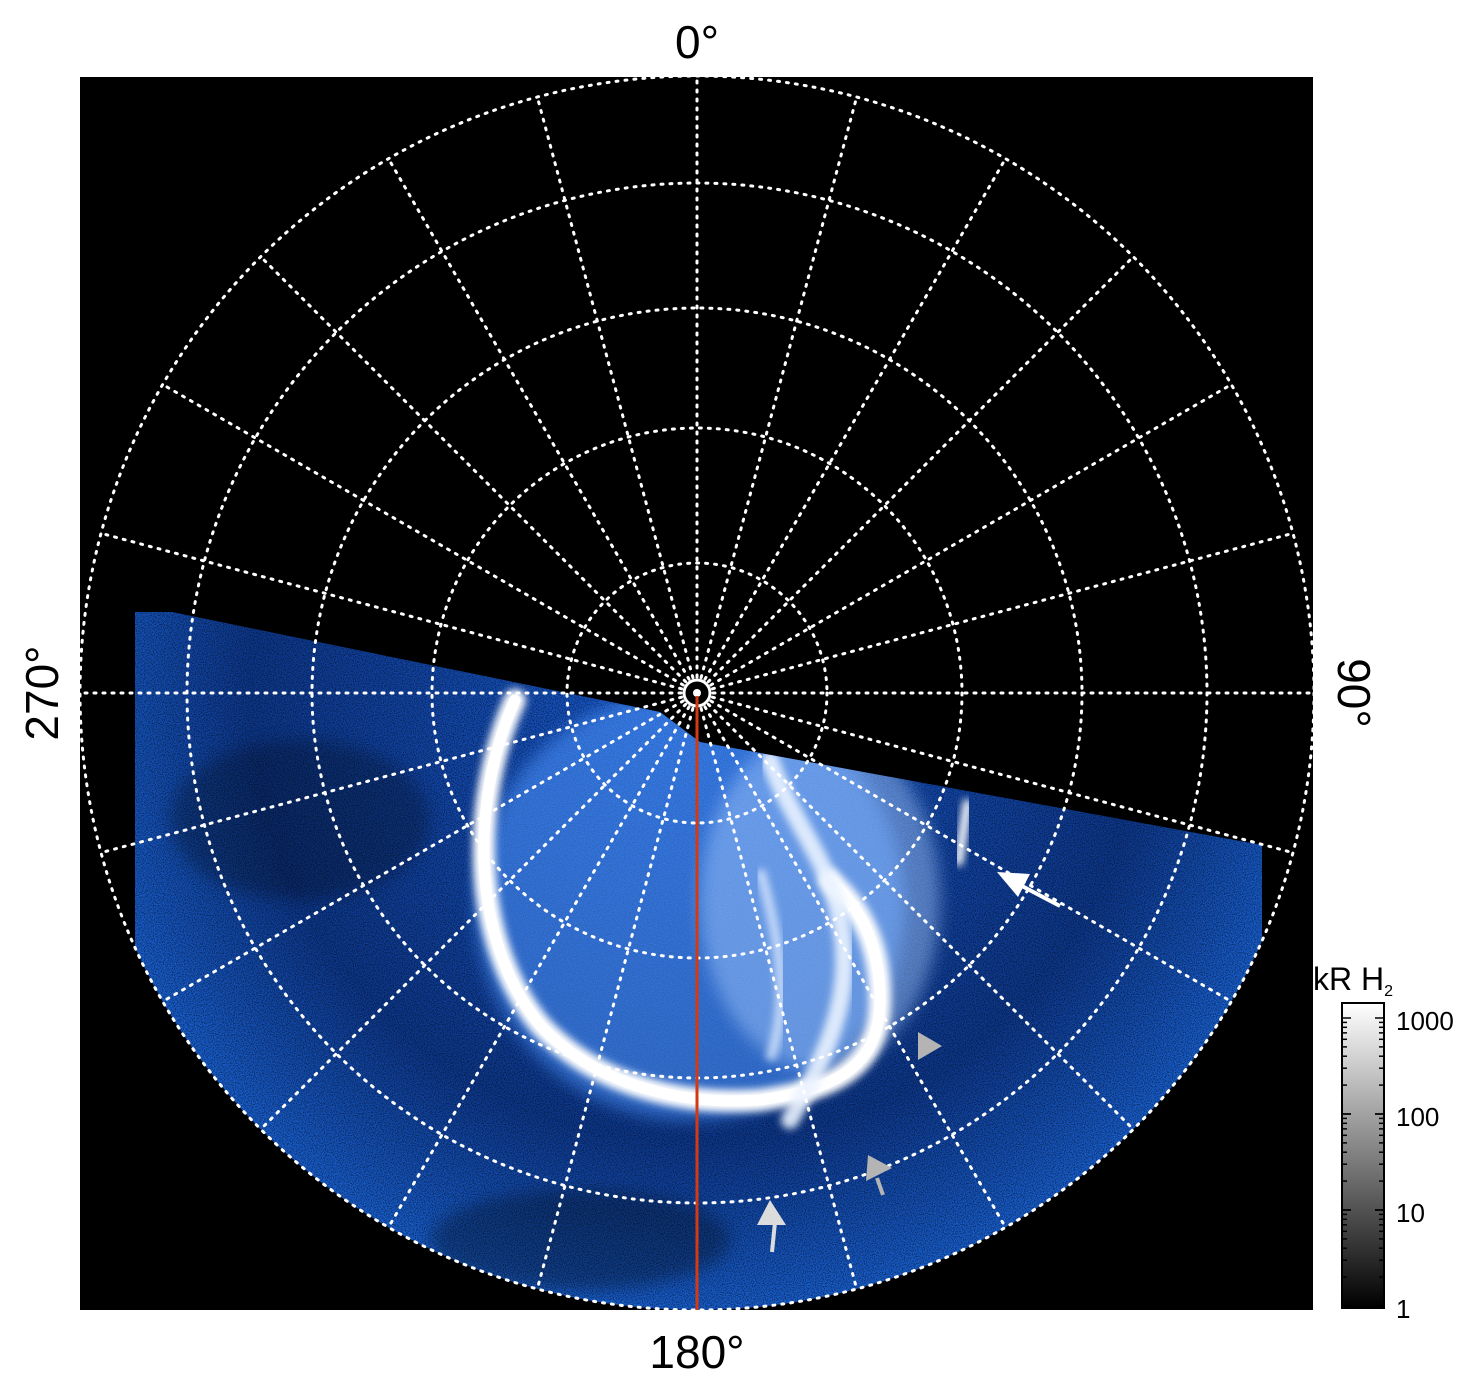  What do you see at coordinates (1354, 693) in the screenshot?
I see `label-90-deg: 90°` at bounding box center [1354, 693].